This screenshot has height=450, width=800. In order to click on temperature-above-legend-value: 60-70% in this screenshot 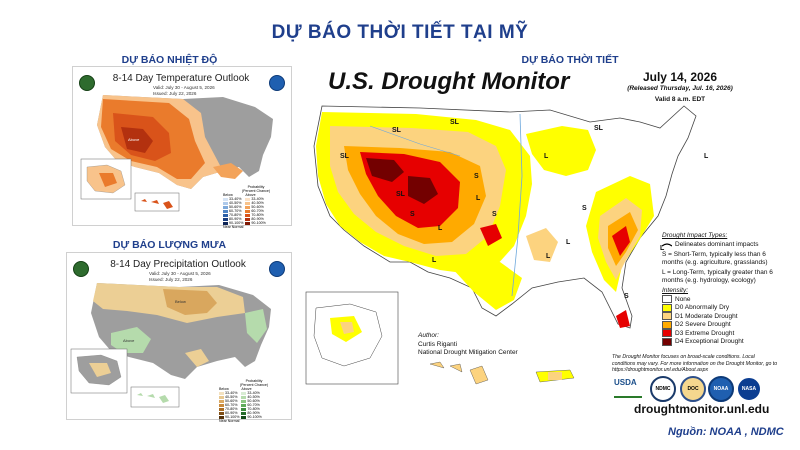, I will do `click(257, 211)`.